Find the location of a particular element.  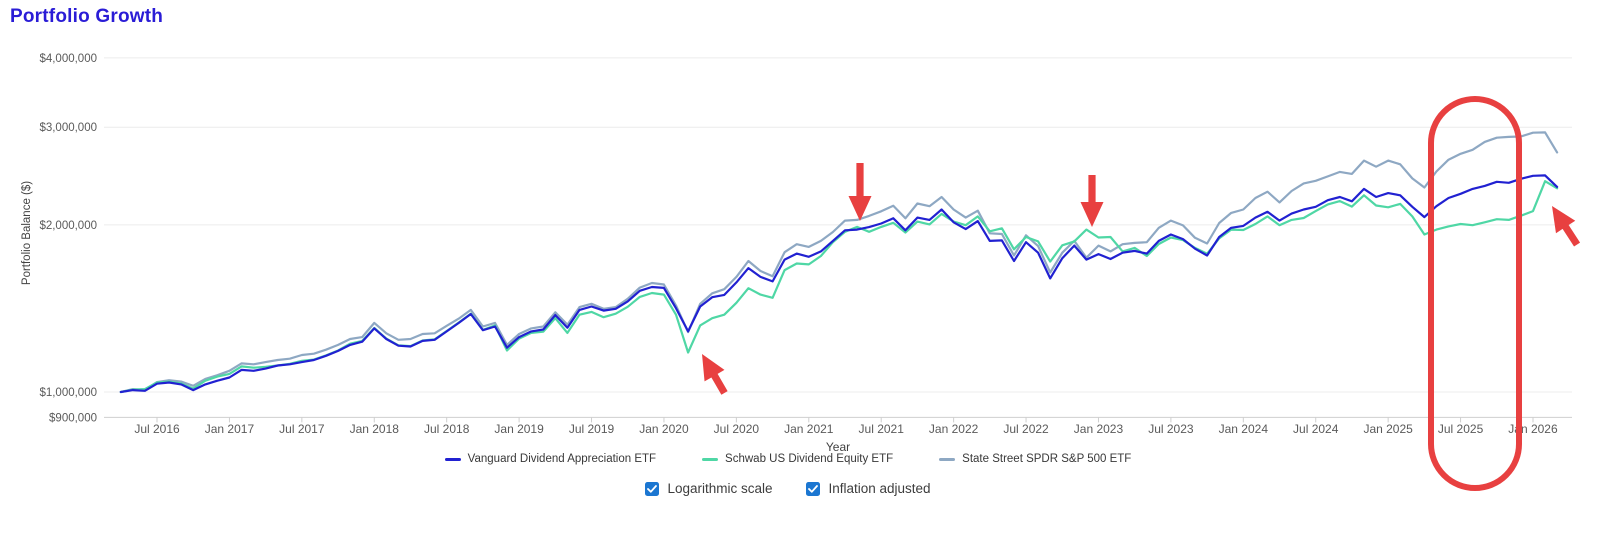

x-tick-label: Jul 2018 is located at coordinates (447, 429).